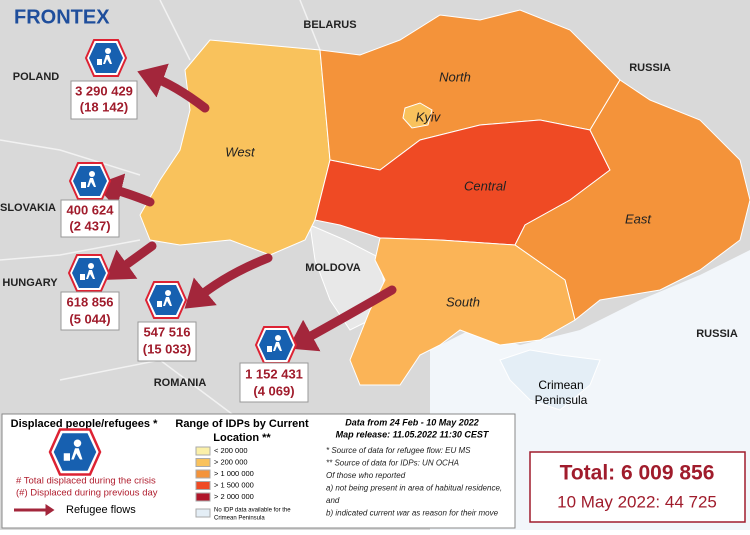 The height and width of the screenshot is (535, 750). What do you see at coordinates (231, 450) in the screenshot?
I see `legend-label: < 200 000` at bounding box center [231, 450].